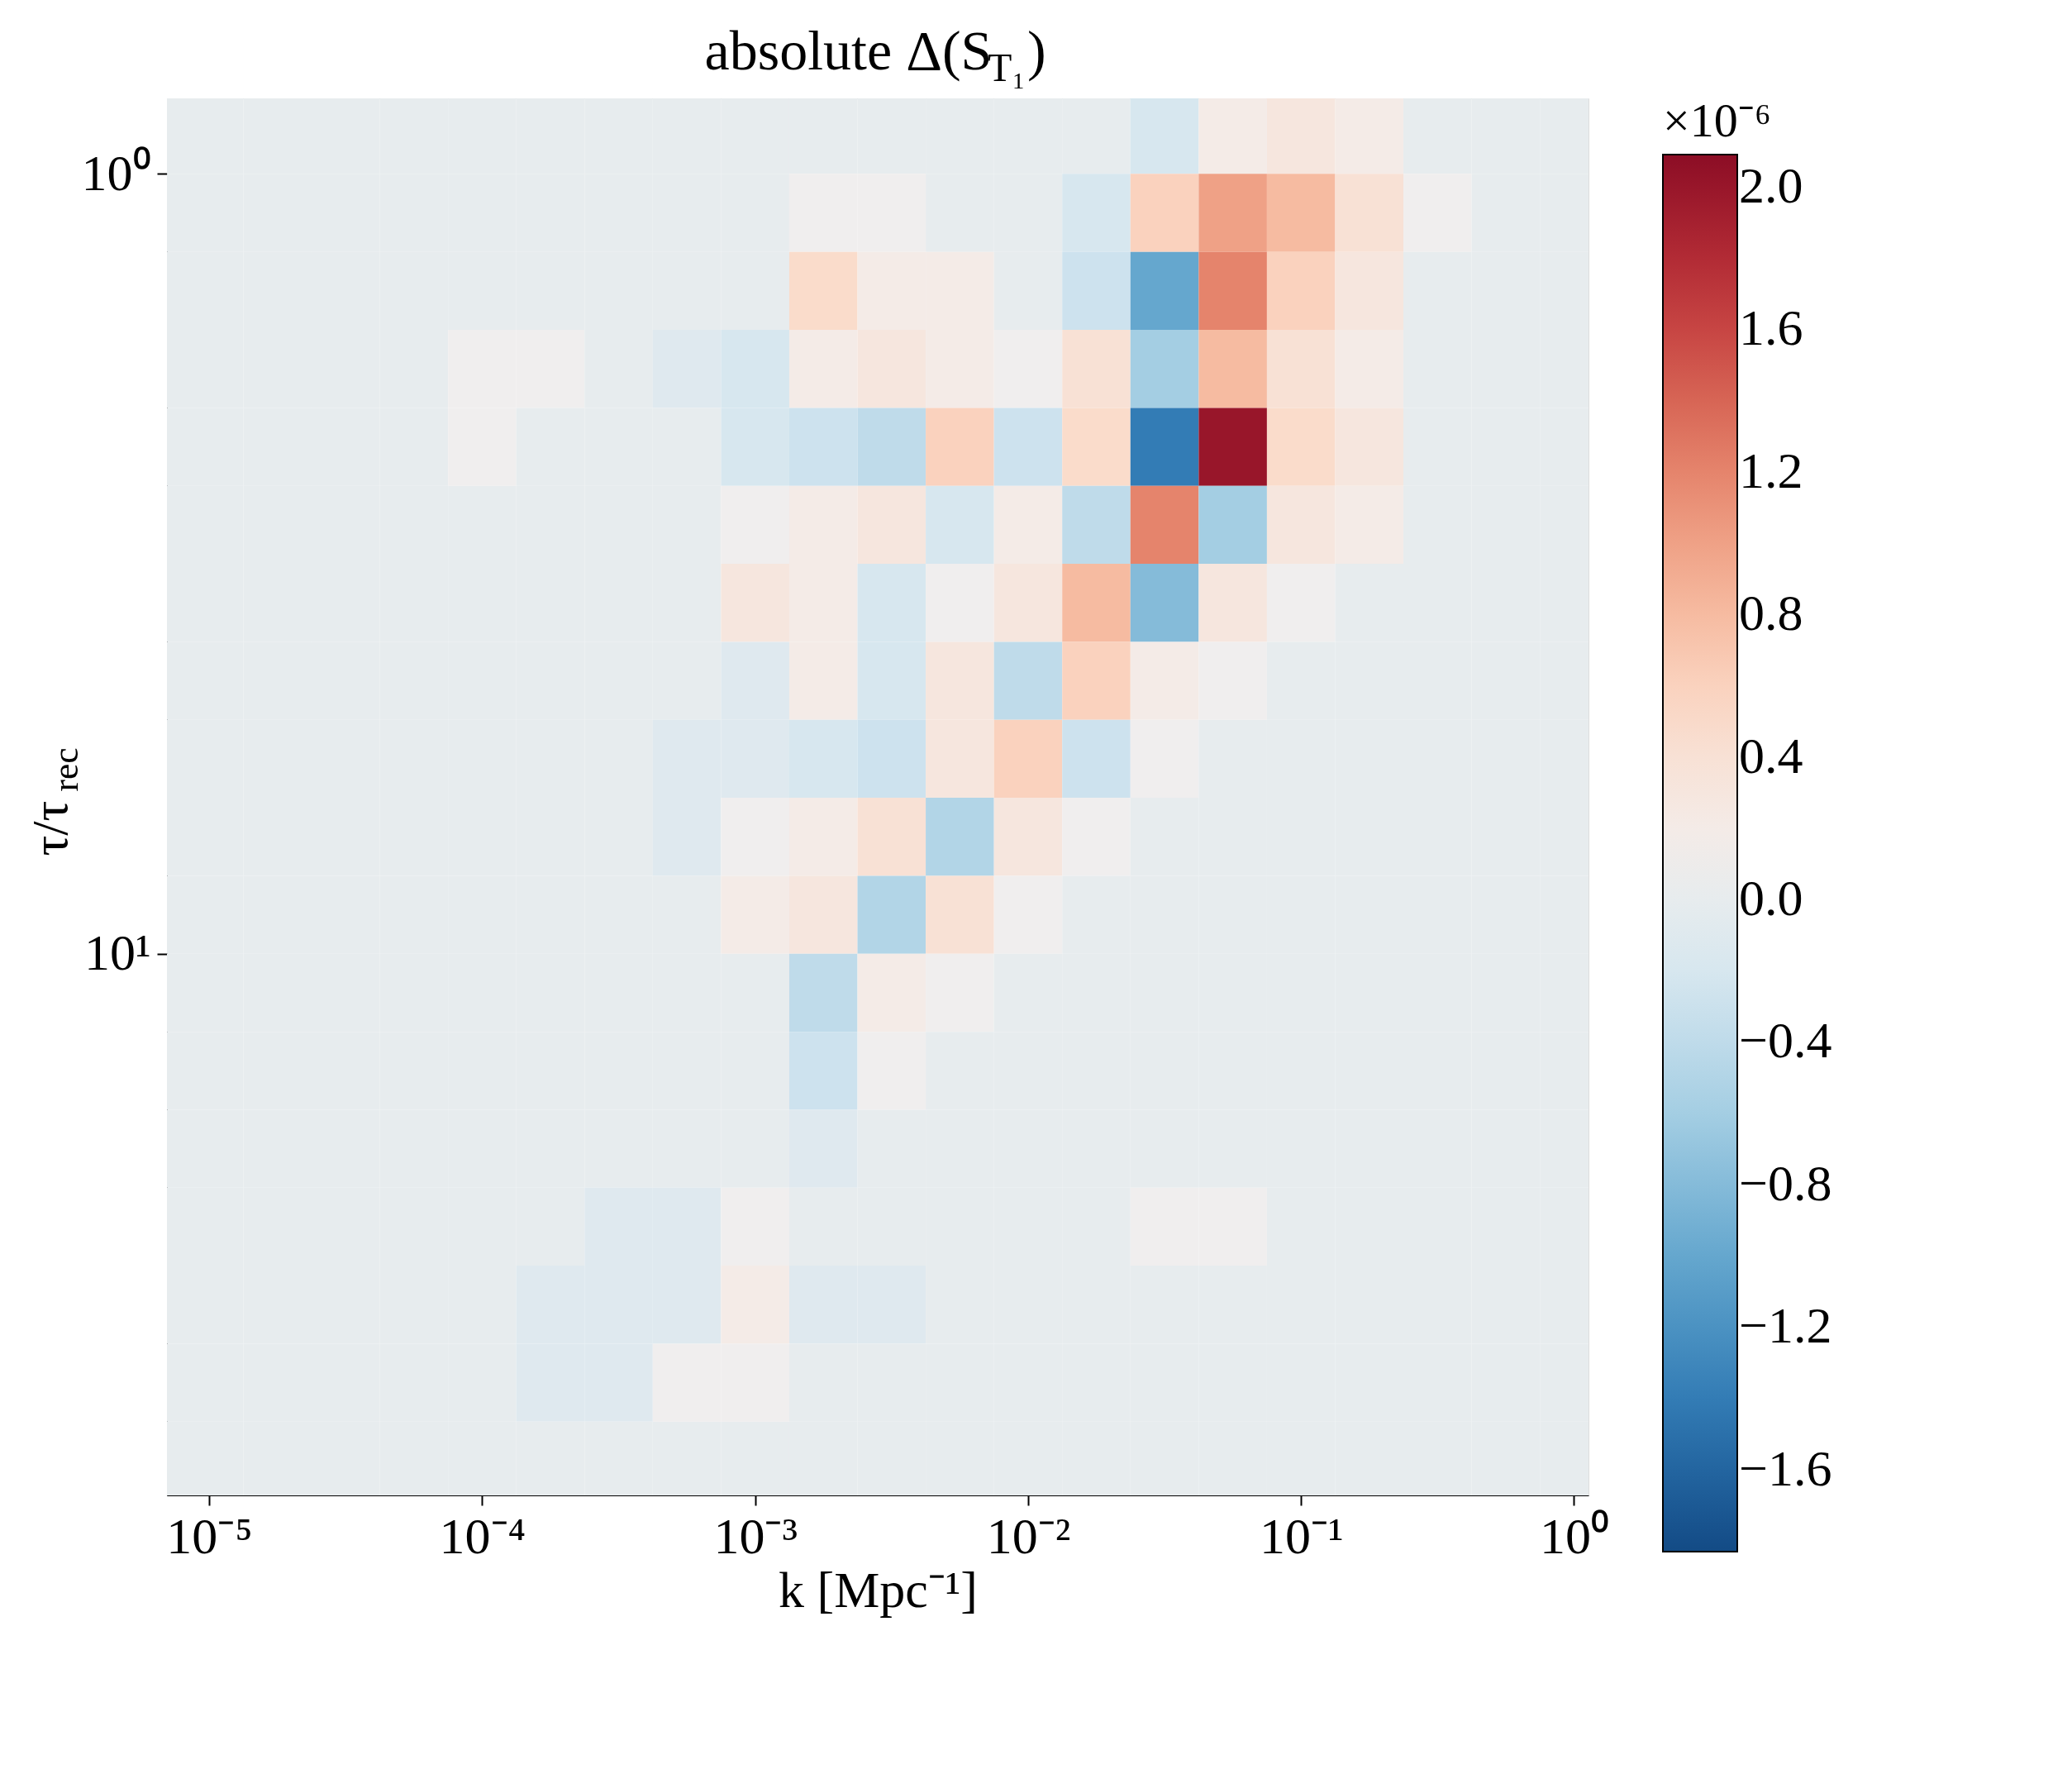 The image size is (2072, 1774). I want to click on color-bar-label: −1.2, so click(1785, 1326).